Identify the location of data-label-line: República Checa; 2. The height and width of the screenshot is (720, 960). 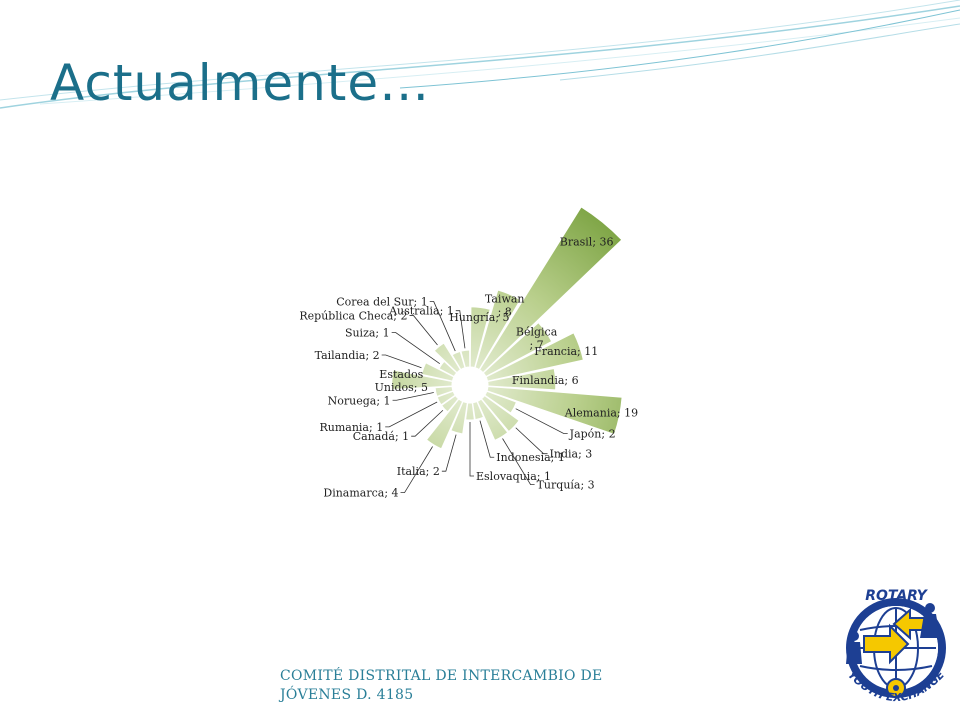
(353, 316).